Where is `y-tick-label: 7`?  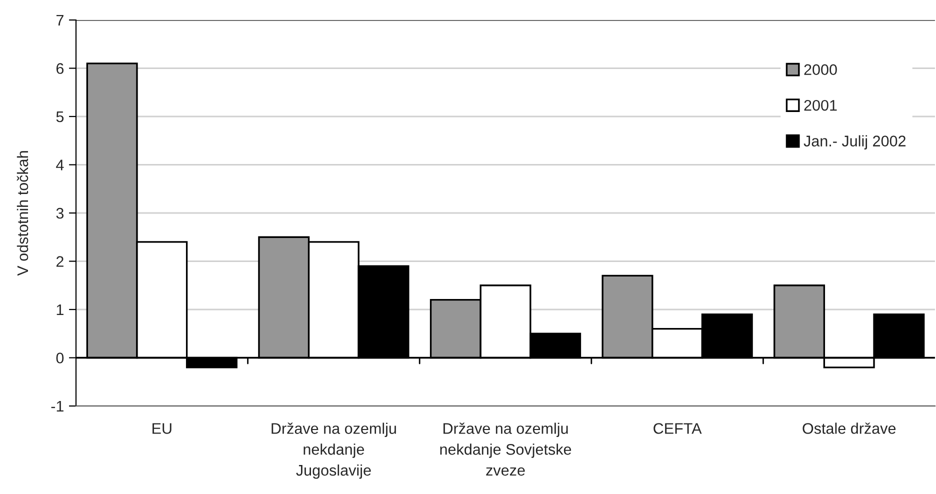
y-tick-label: 7 is located at coordinates (60, 20).